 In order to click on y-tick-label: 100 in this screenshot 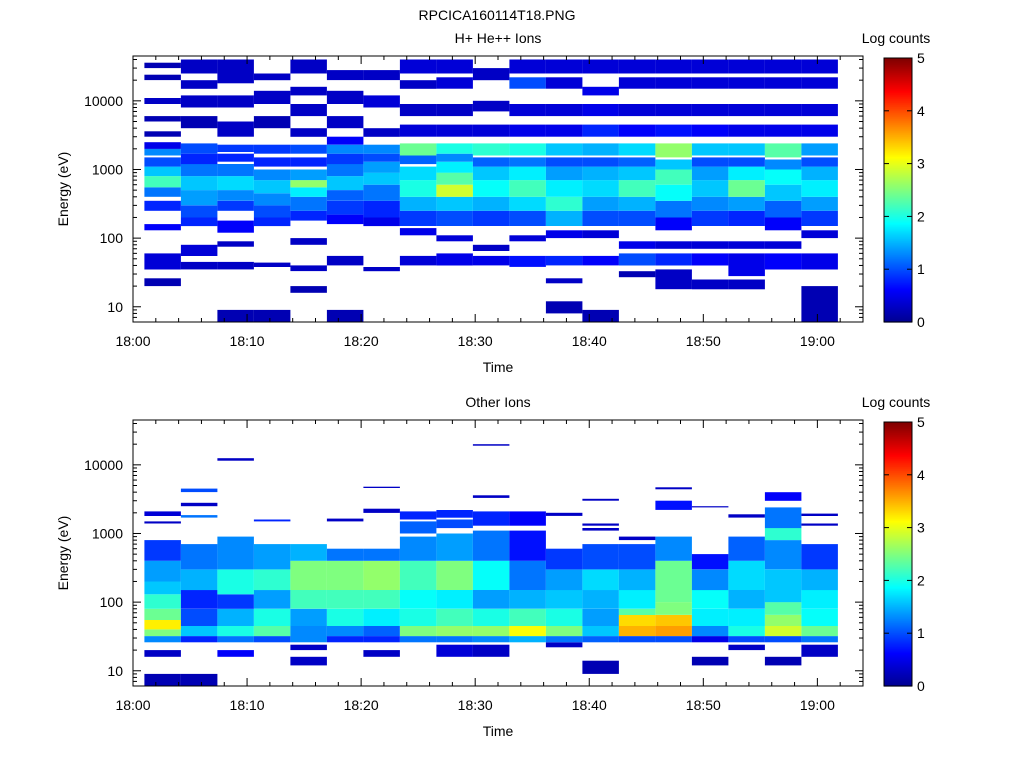, I will do `click(112, 602)`.